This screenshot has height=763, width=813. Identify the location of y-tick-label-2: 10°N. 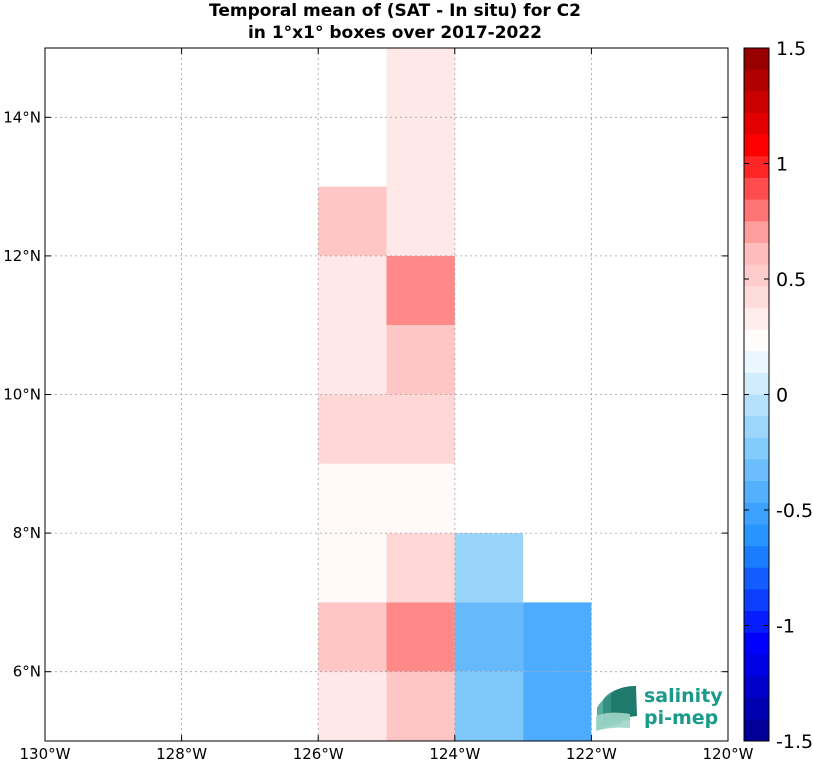
(22, 395).